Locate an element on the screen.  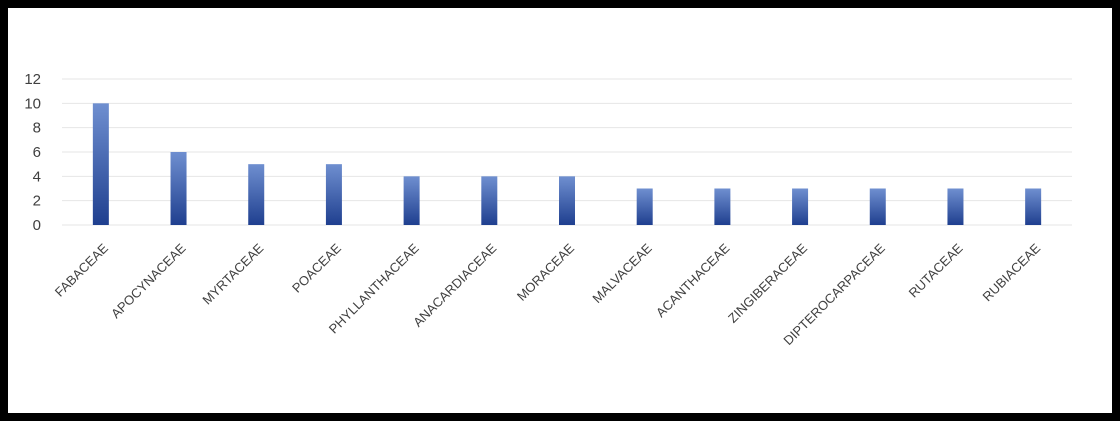
bar-dipterocarpaceae is located at coordinates (877, 206).